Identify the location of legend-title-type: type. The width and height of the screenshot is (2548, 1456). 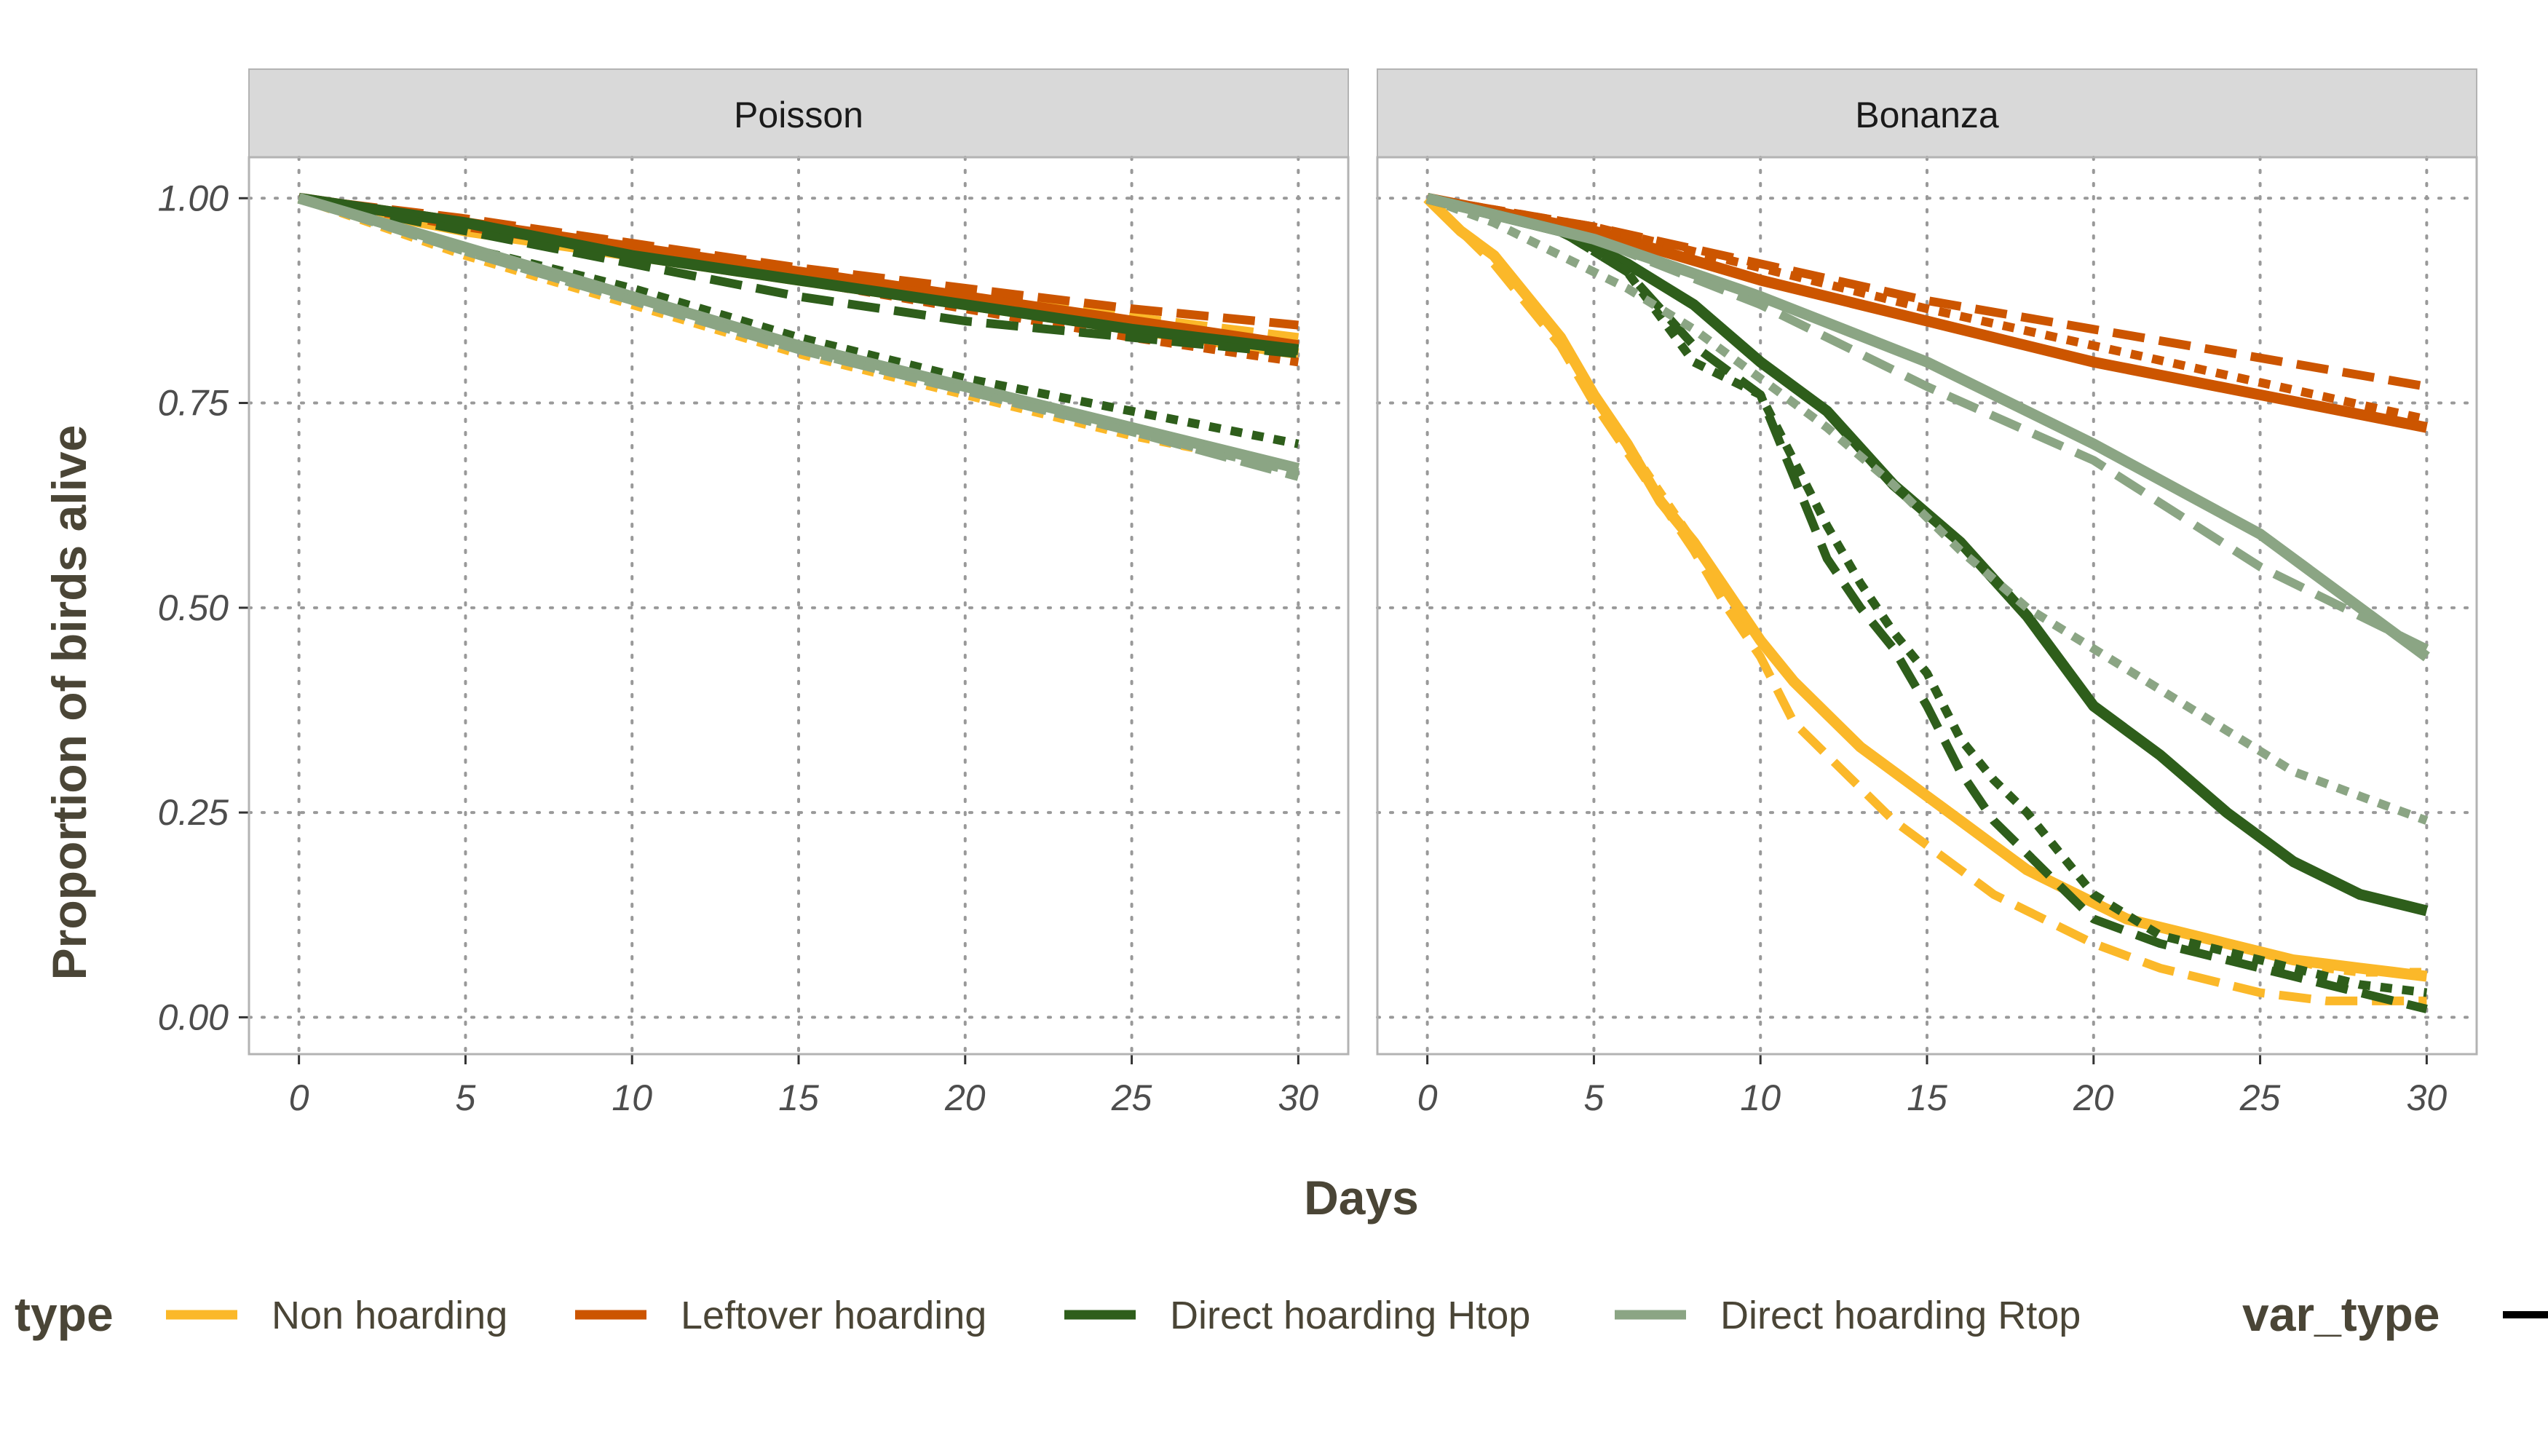
(64, 1314).